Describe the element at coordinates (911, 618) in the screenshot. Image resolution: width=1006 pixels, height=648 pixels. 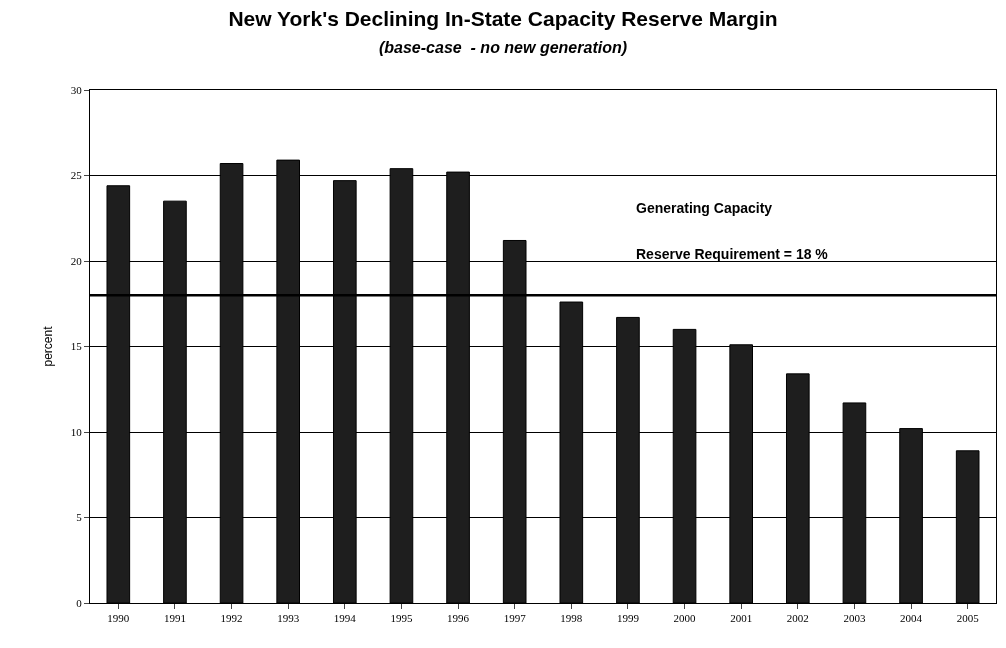
I see `x-tick-label: 2004` at that location.